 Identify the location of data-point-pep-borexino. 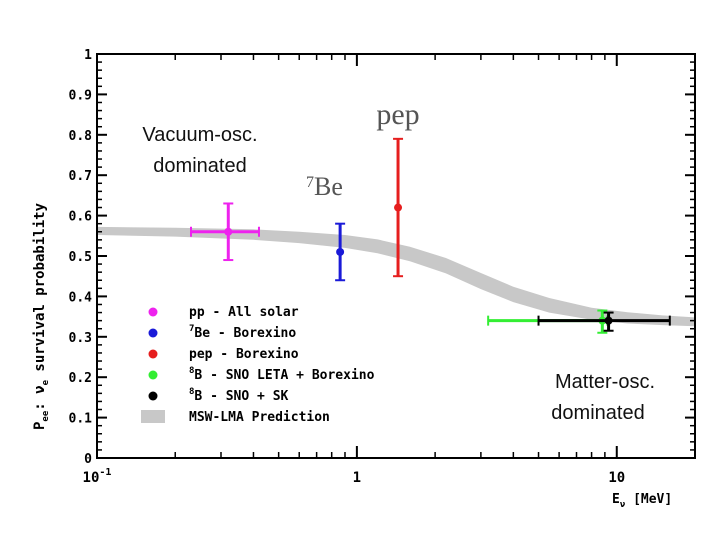
(398, 207).